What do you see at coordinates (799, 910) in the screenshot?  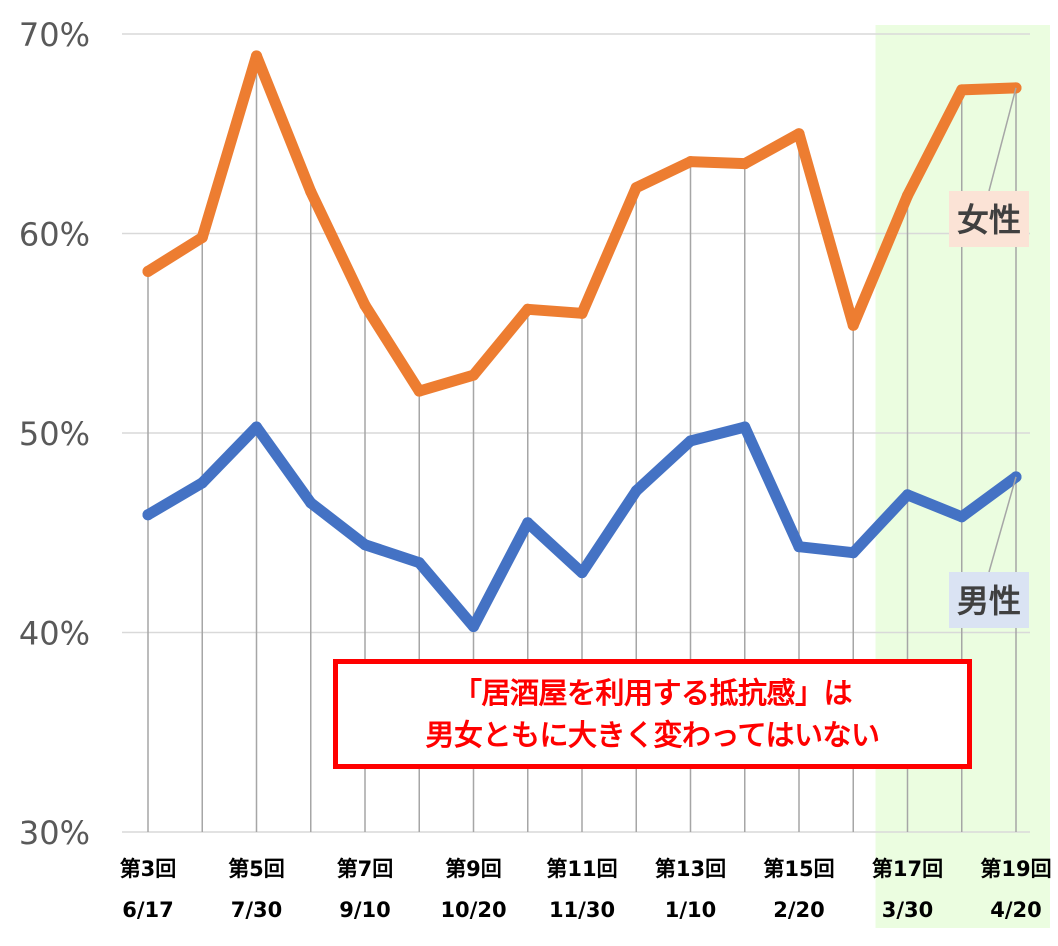 I see `x-tick-date: 2/20` at bounding box center [799, 910].